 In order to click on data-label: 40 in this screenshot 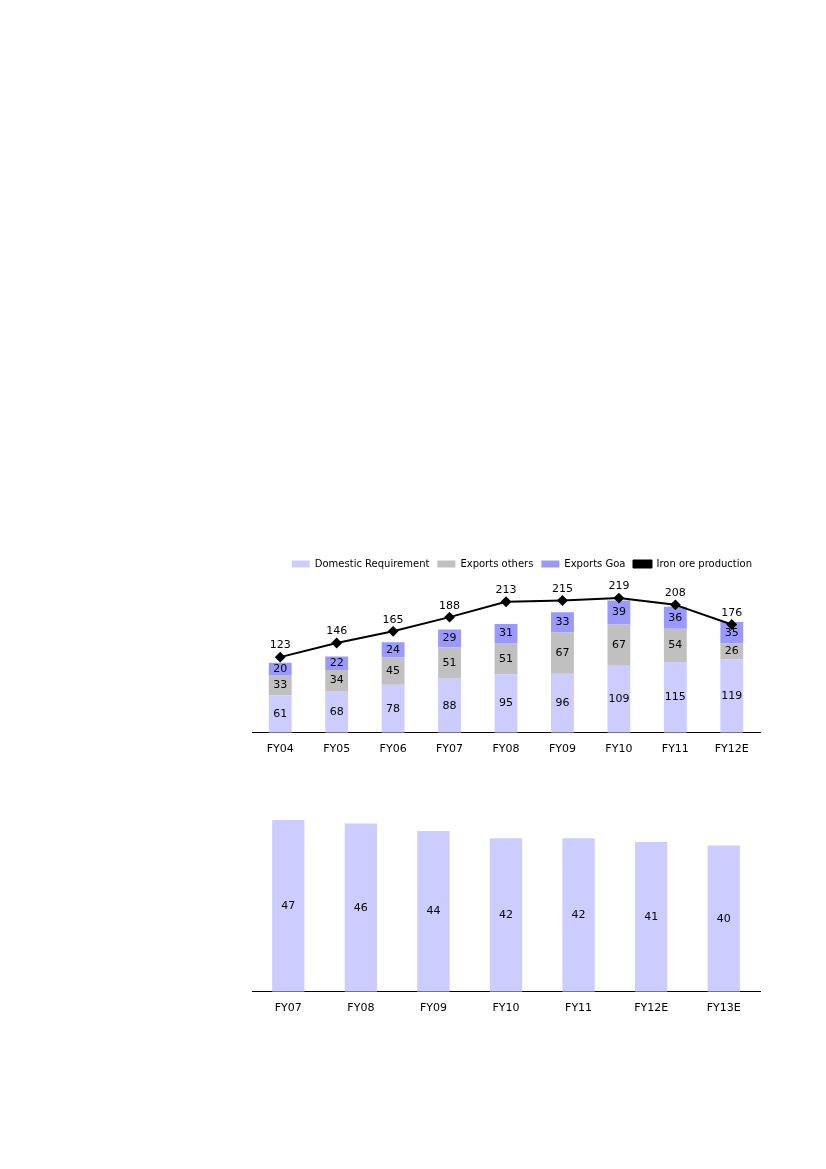, I will do `click(723, 918)`.